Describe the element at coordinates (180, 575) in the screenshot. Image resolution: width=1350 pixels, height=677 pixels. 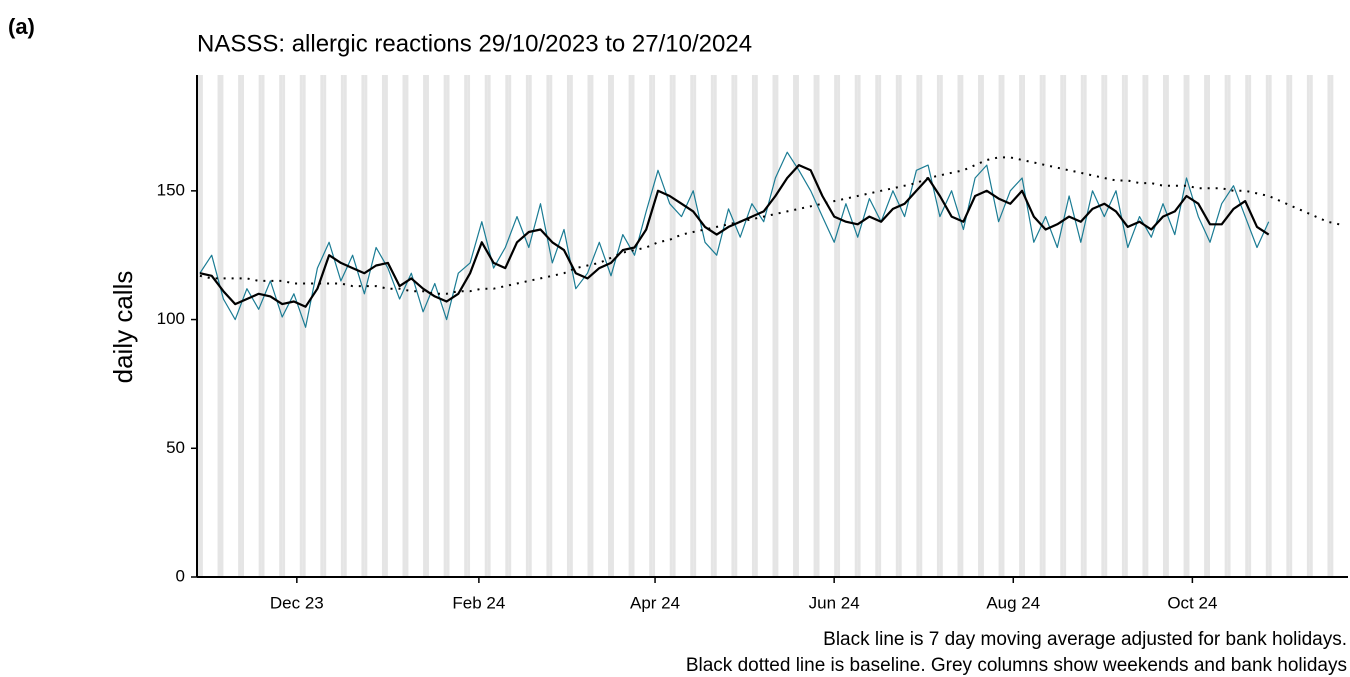
I see `y-tick-label: 0` at that location.